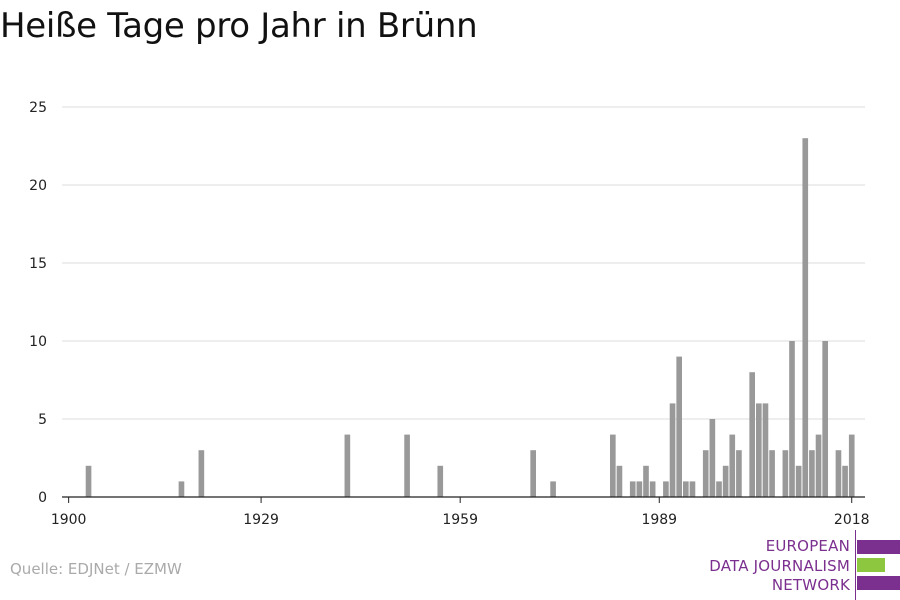 This screenshot has height=600, width=900. I want to click on bar-2018, so click(851, 465).